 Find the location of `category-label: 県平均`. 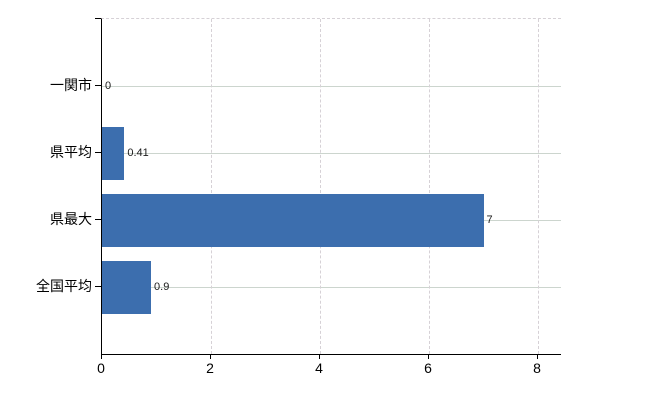

category-label: 県平均 is located at coordinates (71, 152).